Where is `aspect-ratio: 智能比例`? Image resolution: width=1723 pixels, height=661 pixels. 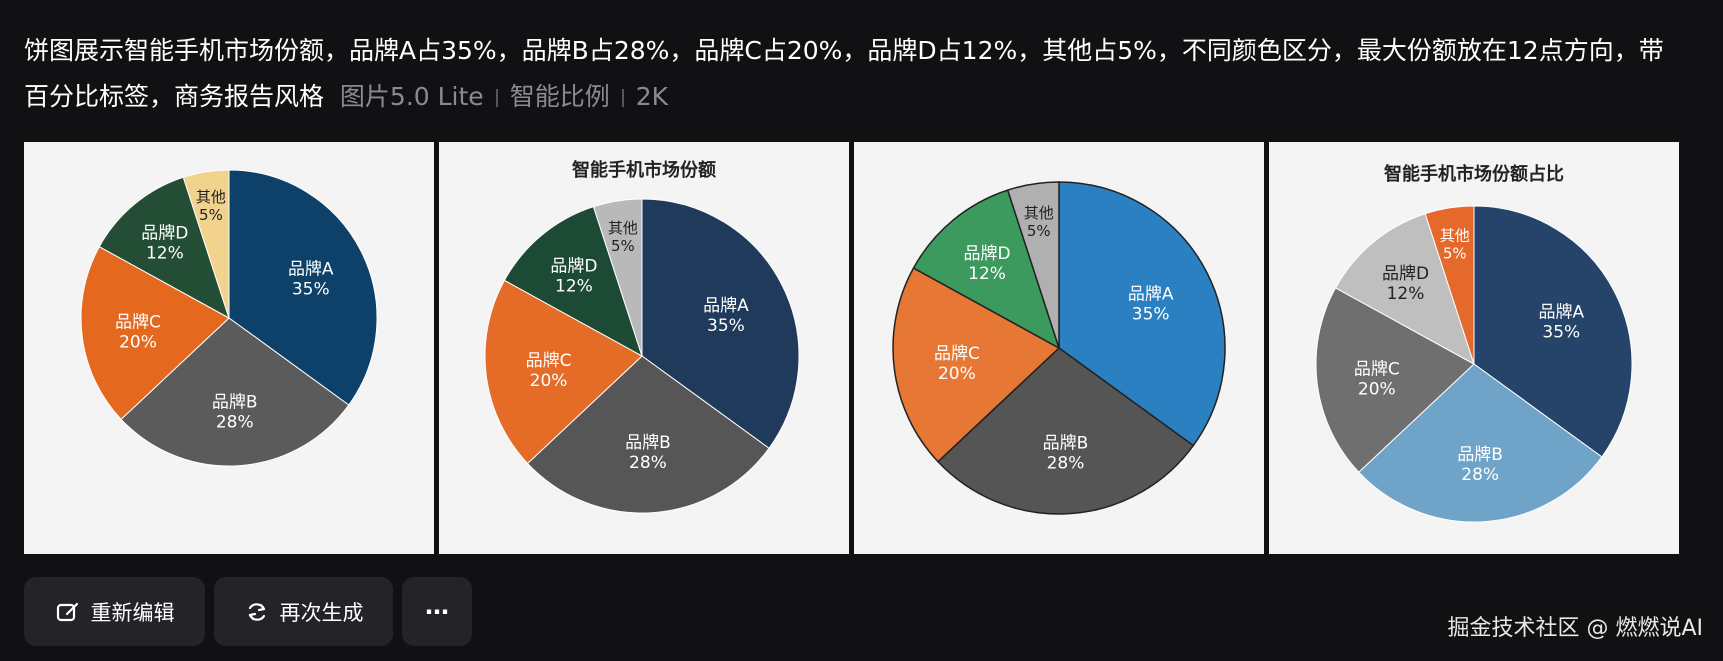 aspect-ratio: 智能比例 is located at coordinates (559, 96).